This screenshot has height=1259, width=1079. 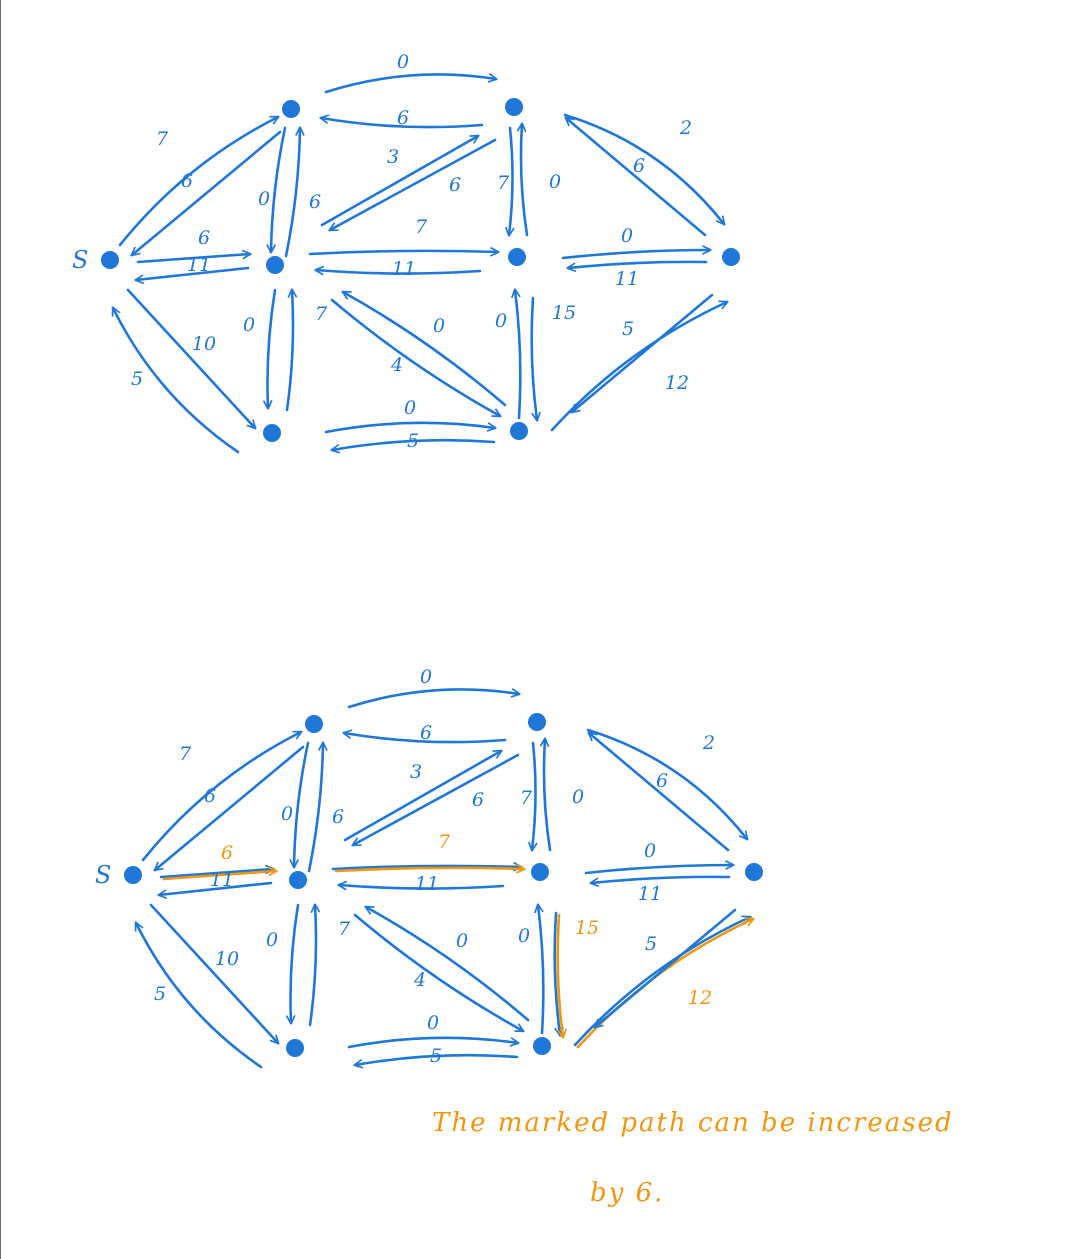 I want to click on bottom-edge-b-d-fwd, so click(x=422, y=796).